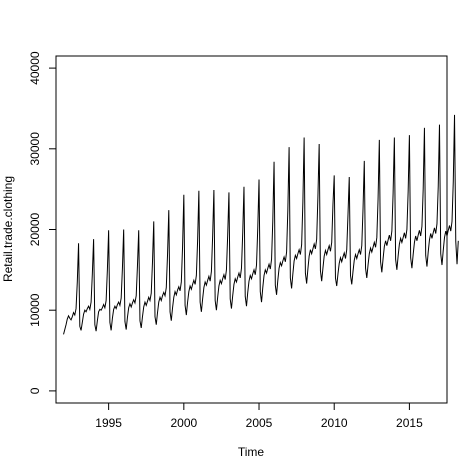  I want to click on x-tick-label: 2000, so click(183, 423).